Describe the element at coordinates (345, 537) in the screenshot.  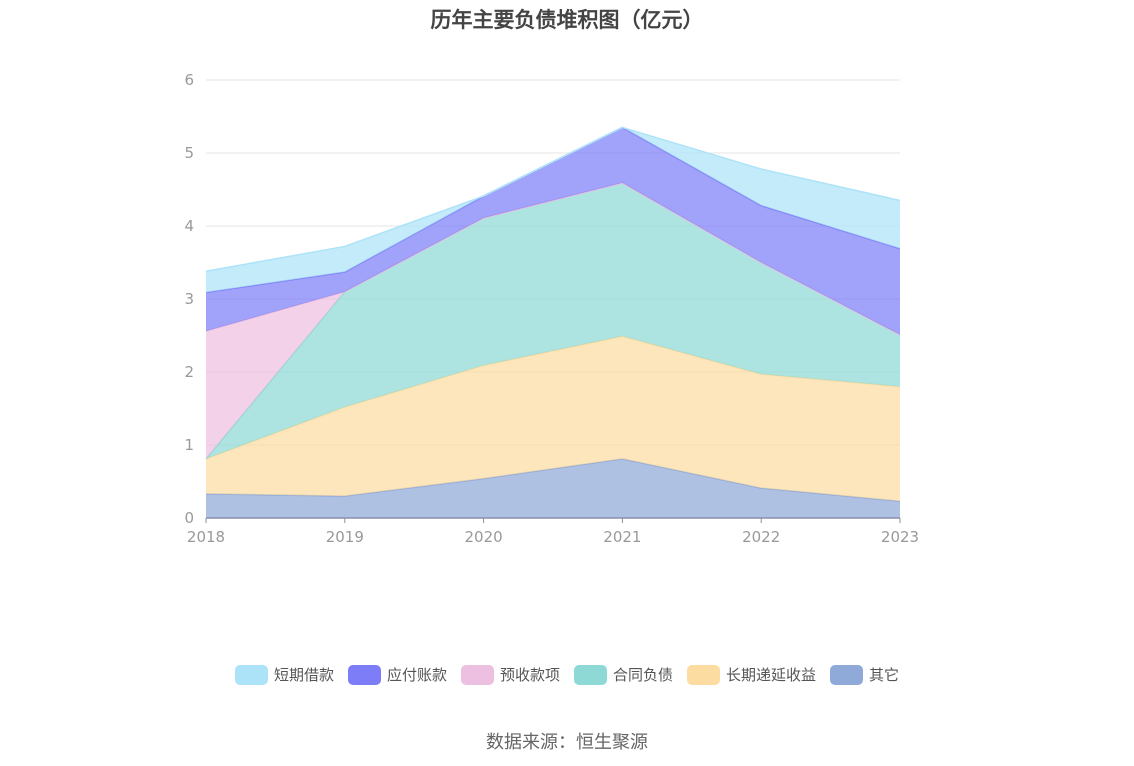
I see `x-tick-label: 2019` at that location.